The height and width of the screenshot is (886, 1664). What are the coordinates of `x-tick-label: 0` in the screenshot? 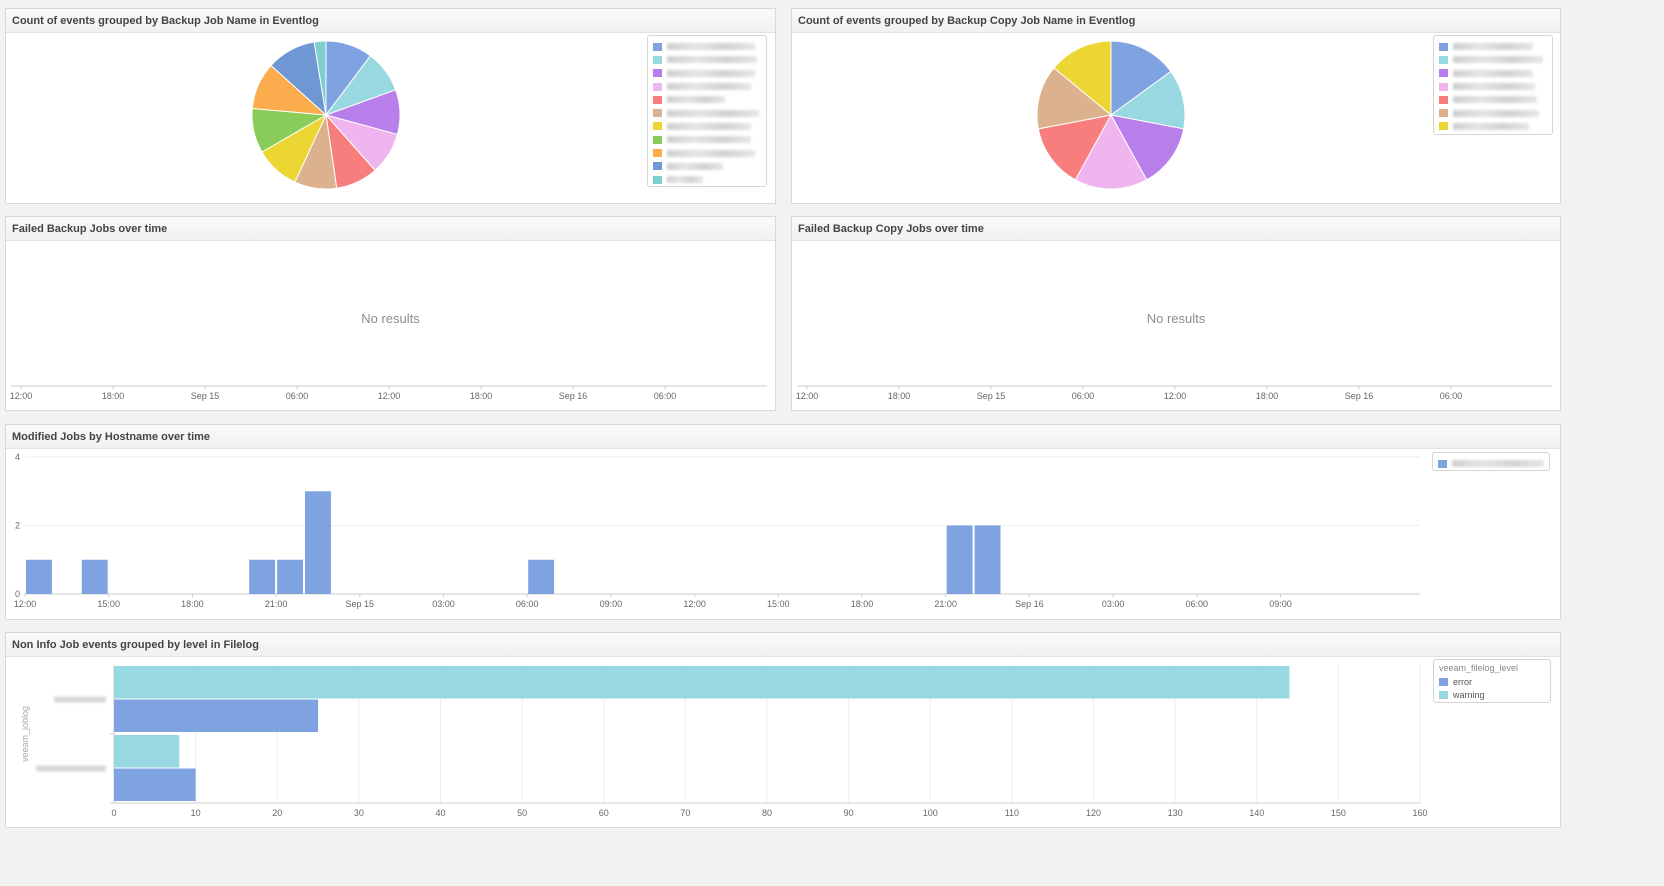 It's located at (113, 813).